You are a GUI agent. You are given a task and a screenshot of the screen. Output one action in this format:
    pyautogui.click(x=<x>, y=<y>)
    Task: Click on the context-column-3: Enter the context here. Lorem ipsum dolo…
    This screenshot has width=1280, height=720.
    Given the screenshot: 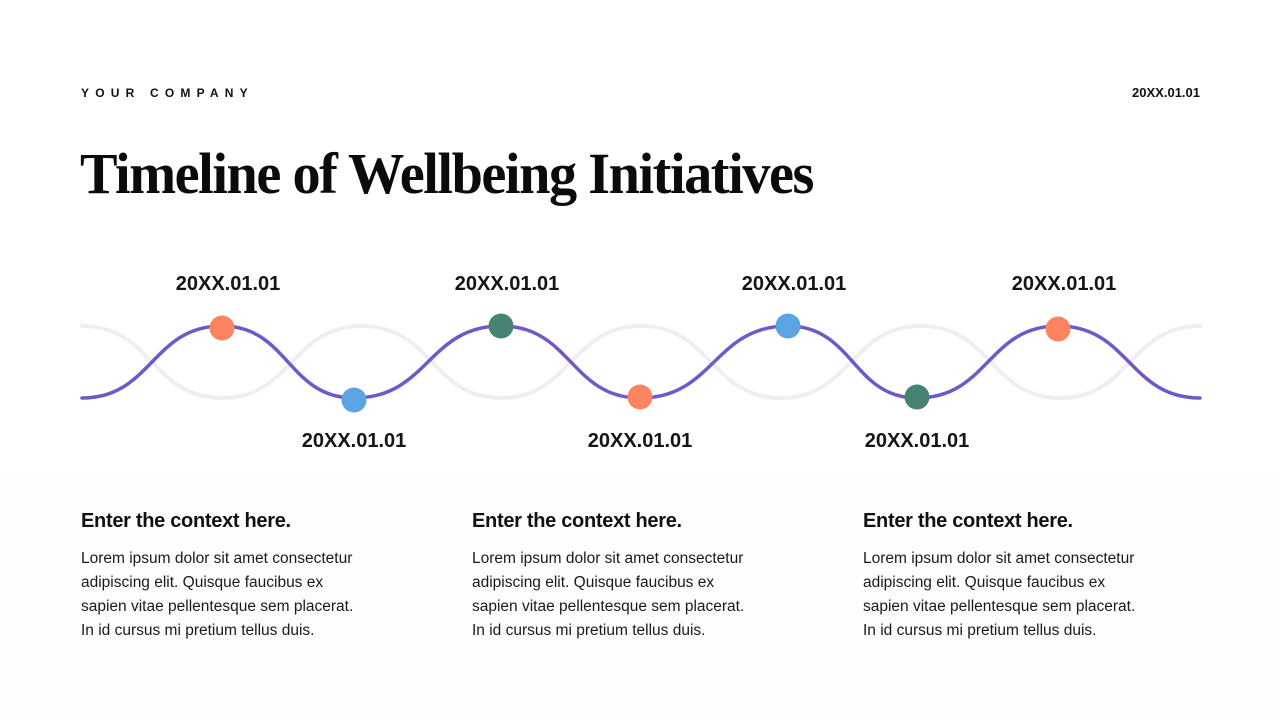 What is the action you would take?
    pyautogui.click(x=1023, y=576)
    